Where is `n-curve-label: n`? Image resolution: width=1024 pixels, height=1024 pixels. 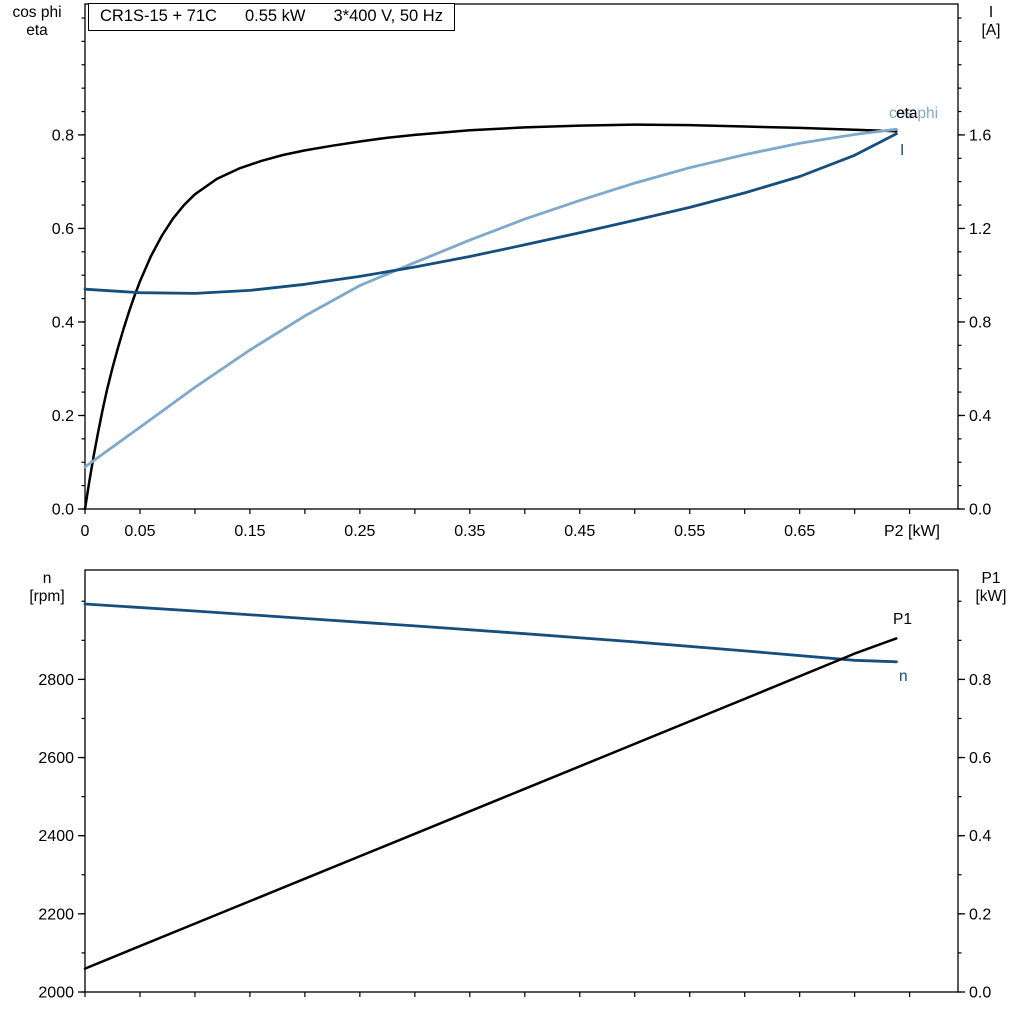
n-curve-label: n is located at coordinates (903, 676).